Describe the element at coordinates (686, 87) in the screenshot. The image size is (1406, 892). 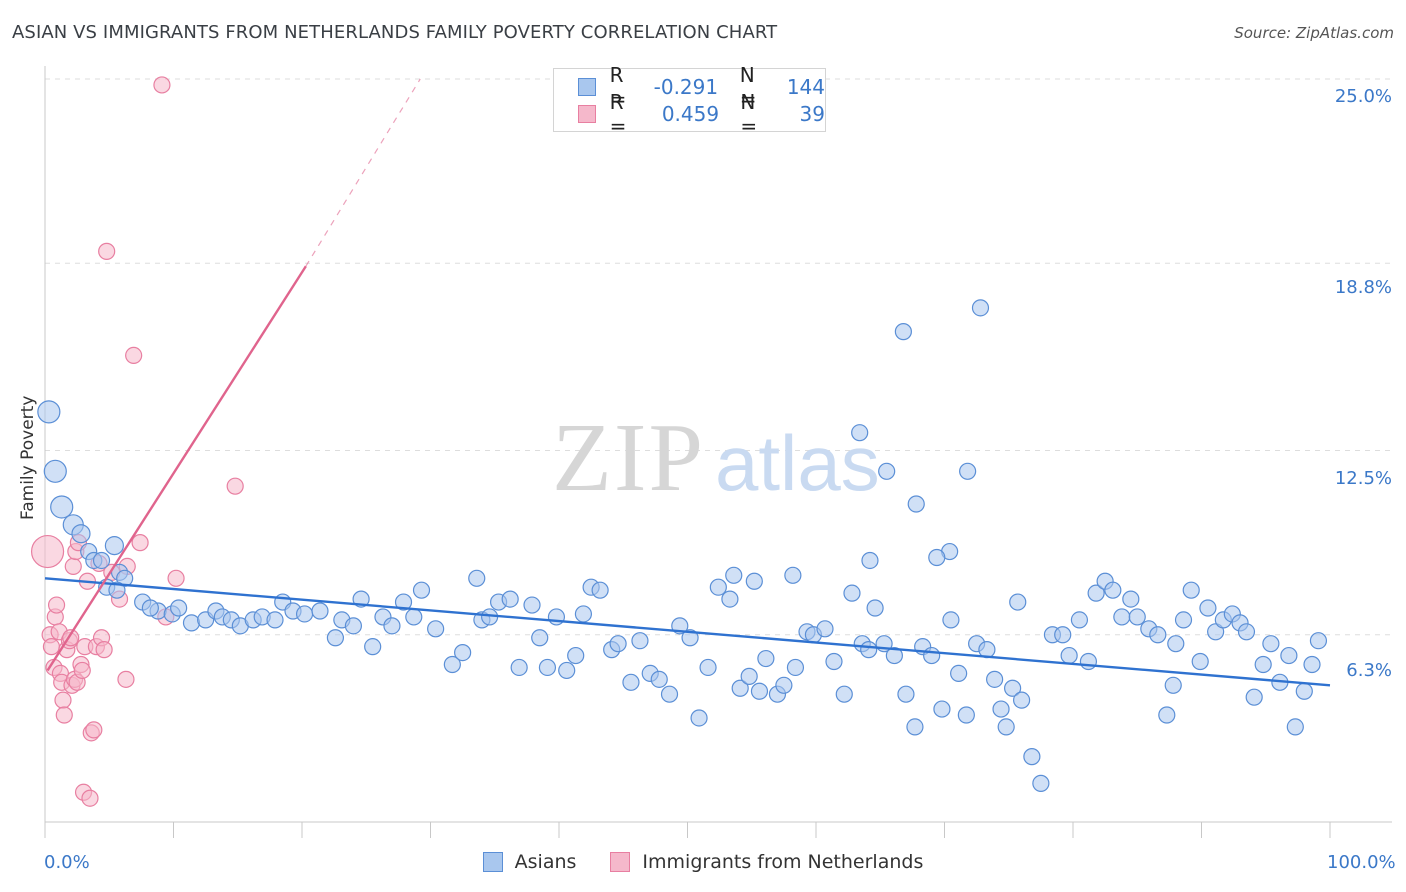
I see `r-value: -0.291` at that location.